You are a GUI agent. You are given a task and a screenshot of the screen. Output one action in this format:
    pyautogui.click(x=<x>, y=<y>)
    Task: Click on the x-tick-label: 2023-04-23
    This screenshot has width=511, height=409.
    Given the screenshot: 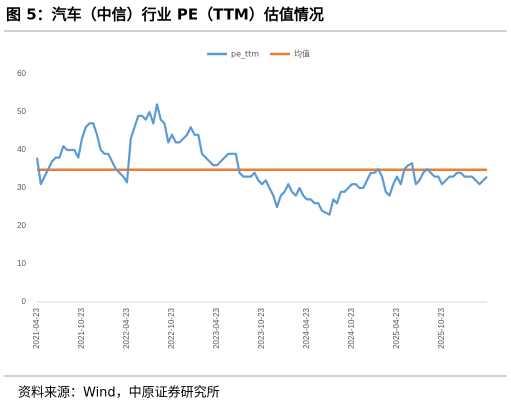 What is the action you would take?
    pyautogui.click(x=216, y=327)
    